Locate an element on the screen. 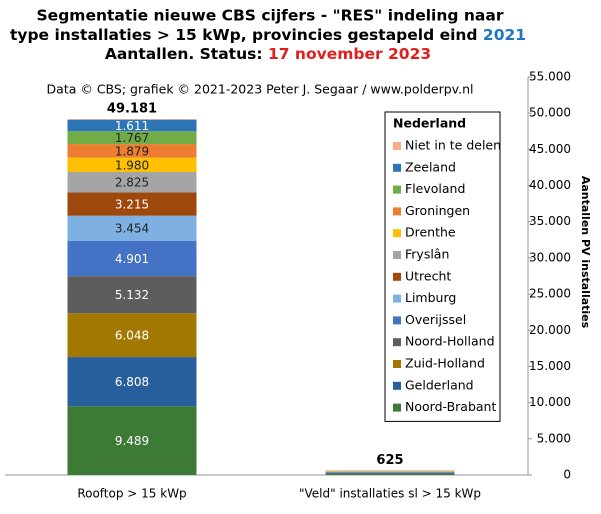 The image size is (601, 514). value-label: 9.489 is located at coordinates (132, 441).